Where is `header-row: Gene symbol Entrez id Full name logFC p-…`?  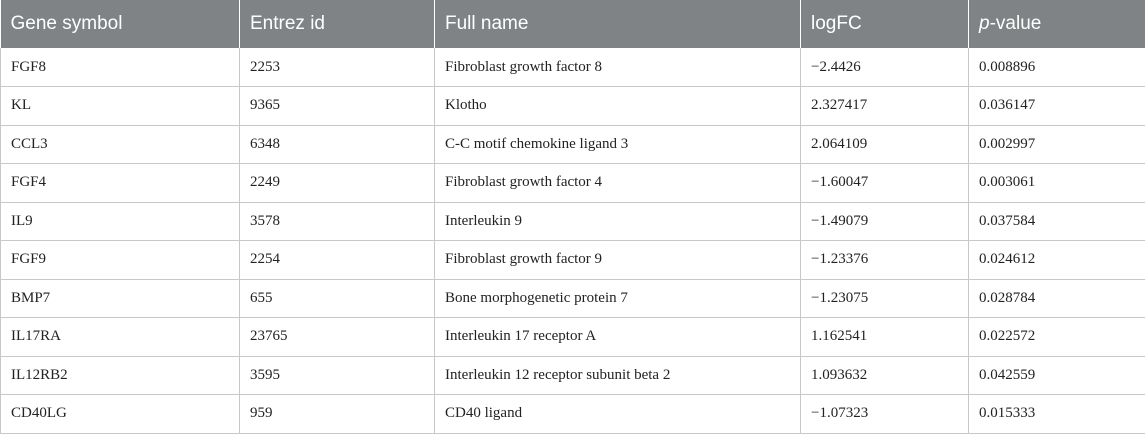
header-row: Gene symbol Entrez id Full name logFC p-… is located at coordinates (573, 24).